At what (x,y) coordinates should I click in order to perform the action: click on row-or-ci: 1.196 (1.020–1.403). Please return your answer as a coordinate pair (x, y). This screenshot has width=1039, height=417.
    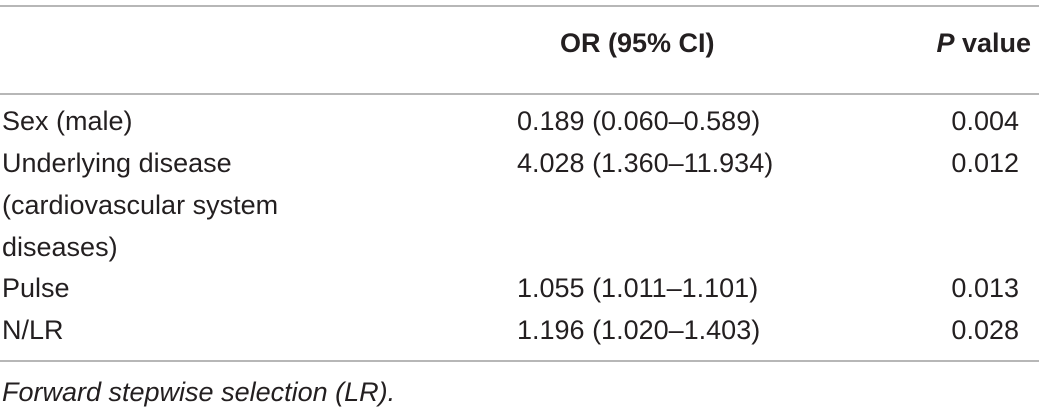
    Looking at the image, I should click on (639, 330).